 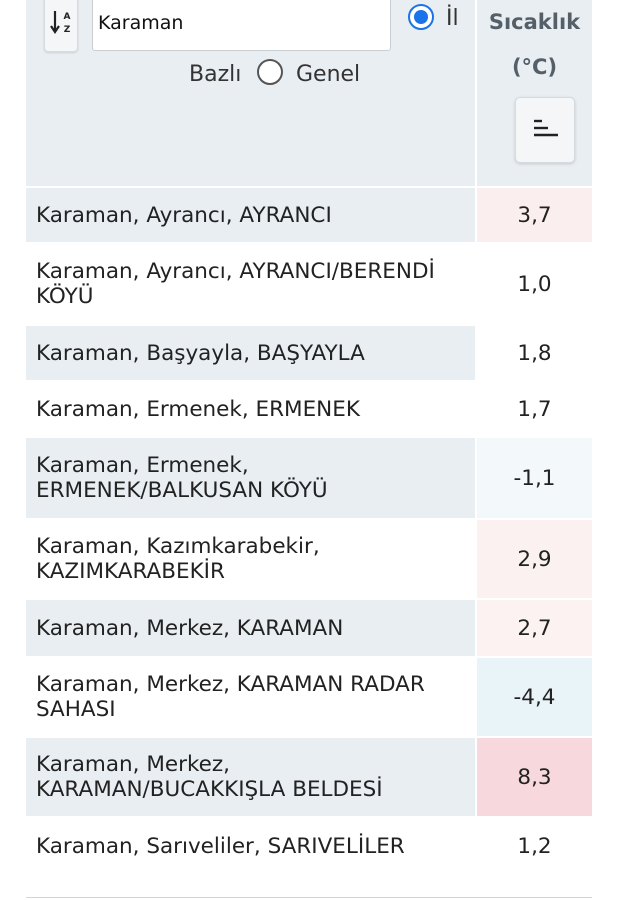 I want to click on location-cell: Karaman, Merkez, KARAMAN RADAR SAHASI, so click(x=230, y=697).